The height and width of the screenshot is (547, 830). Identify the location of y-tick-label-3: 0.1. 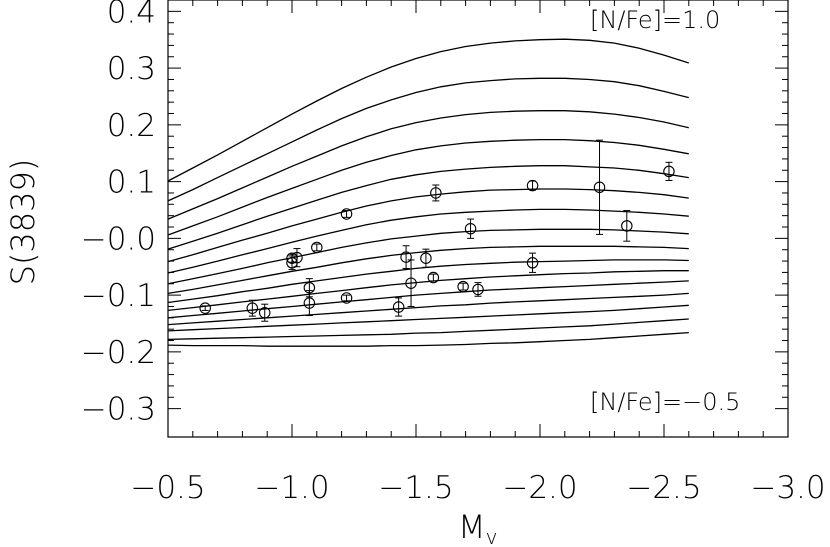
(131, 183).